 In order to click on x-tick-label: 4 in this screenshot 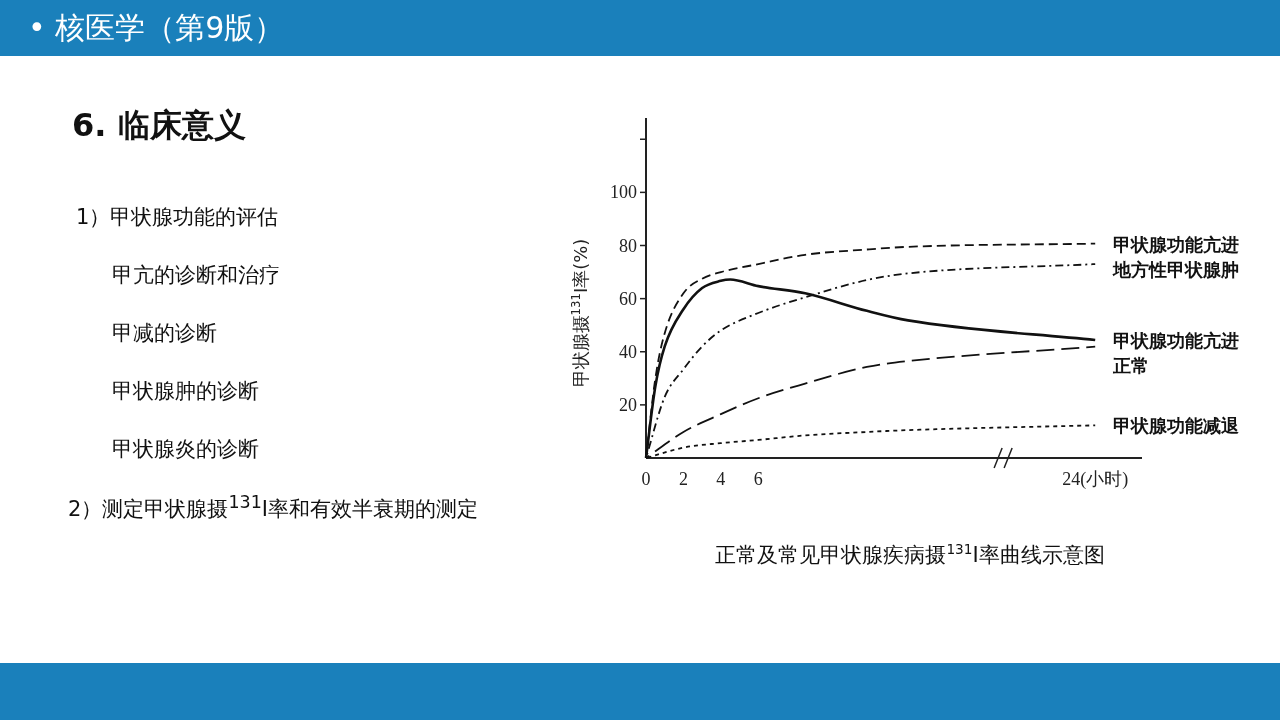, I will do `click(721, 479)`.